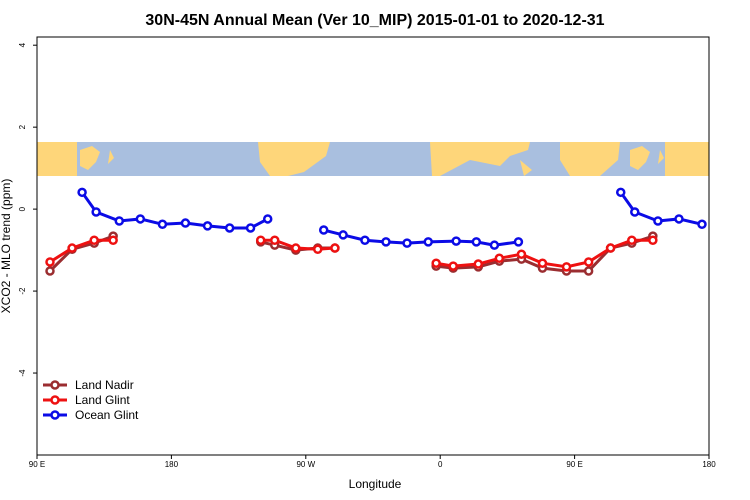 The image size is (750, 500). What do you see at coordinates (104, 385) in the screenshot?
I see `legend-label: Land Nadir` at bounding box center [104, 385].